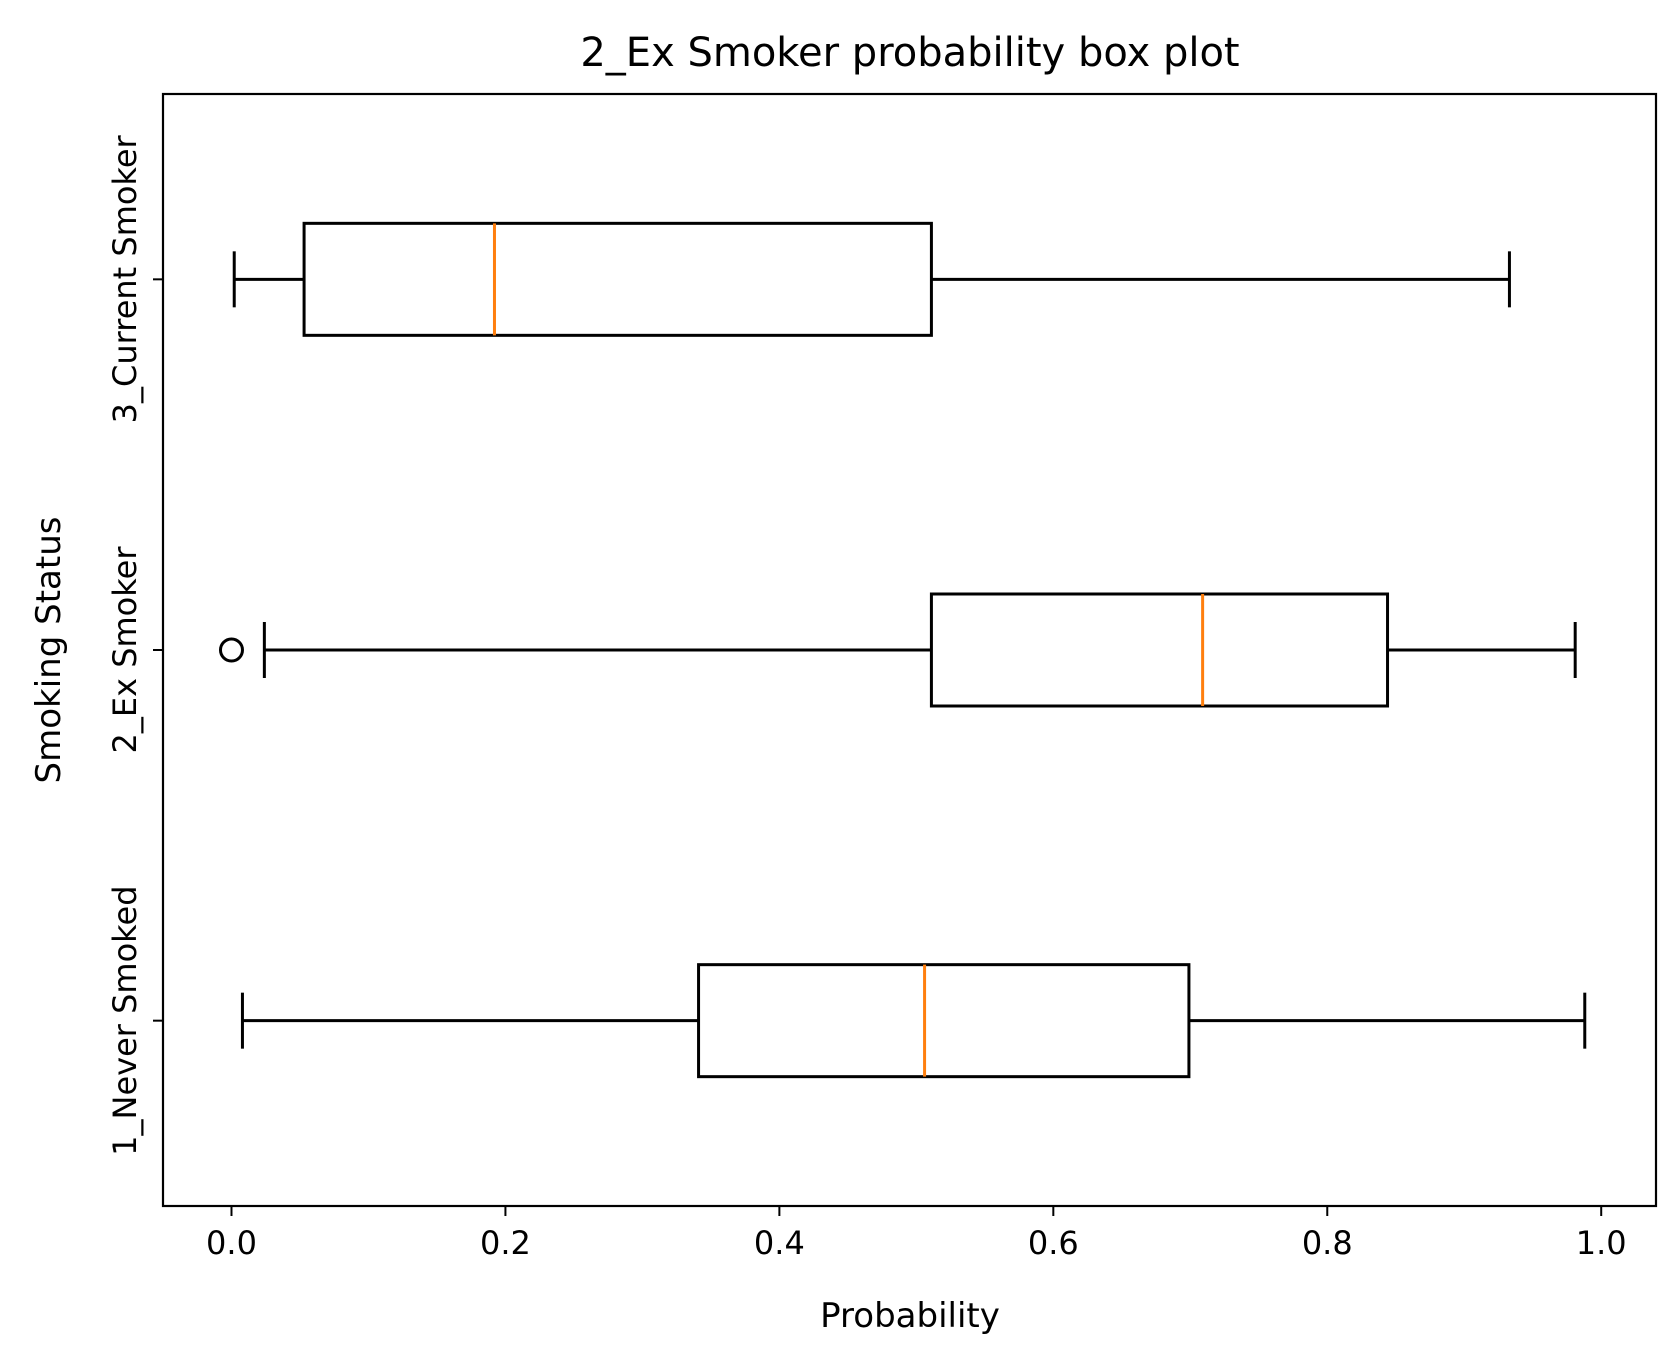  What do you see at coordinates (125, 278) in the screenshot?
I see `y-tick-label: 3_Current Smoker` at bounding box center [125, 278].